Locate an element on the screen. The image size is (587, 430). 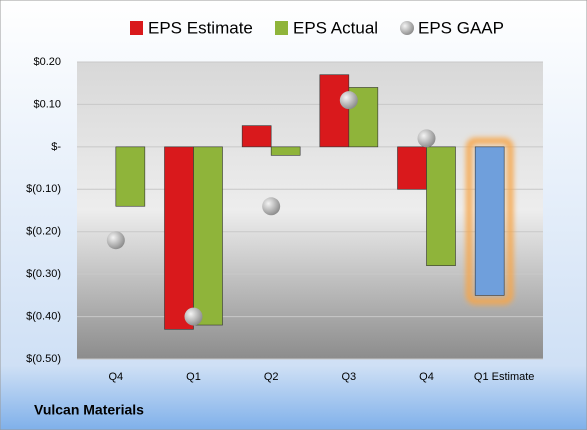
y-tick-label: $(0.40) is located at coordinates (43, 316).